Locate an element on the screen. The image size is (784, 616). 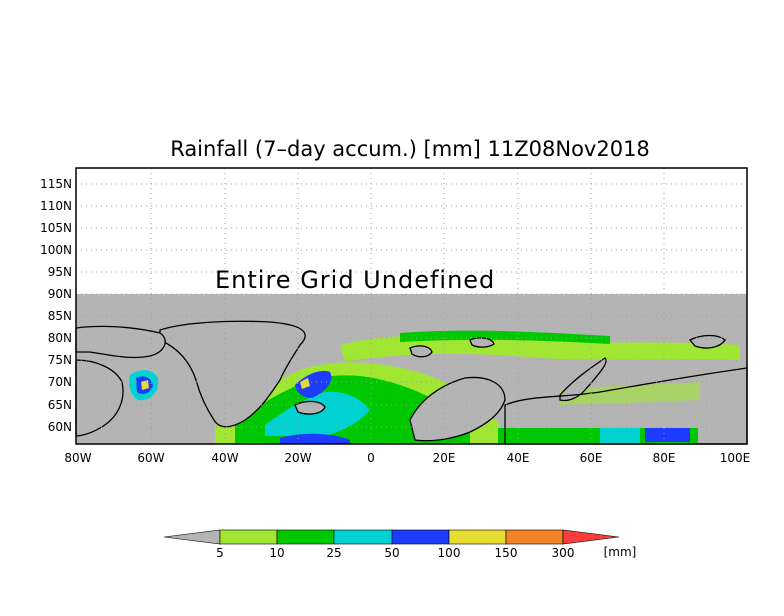
lon-label: 40E is located at coordinates (518, 458).